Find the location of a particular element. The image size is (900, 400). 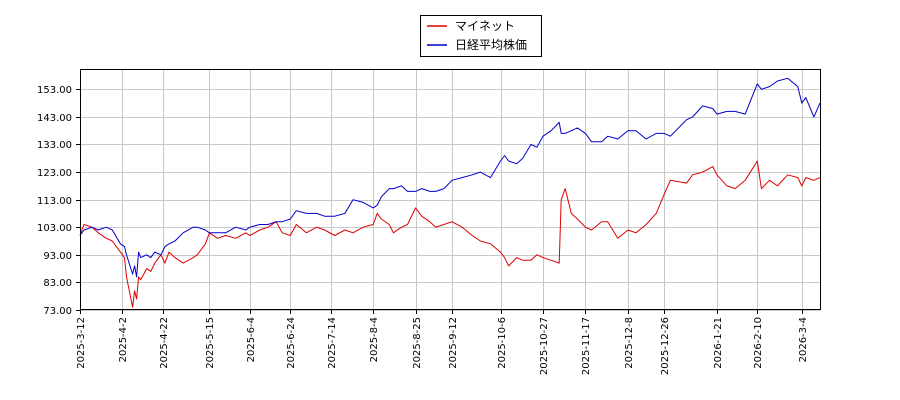

y-tick-label: 153.00 is located at coordinates (54, 90).